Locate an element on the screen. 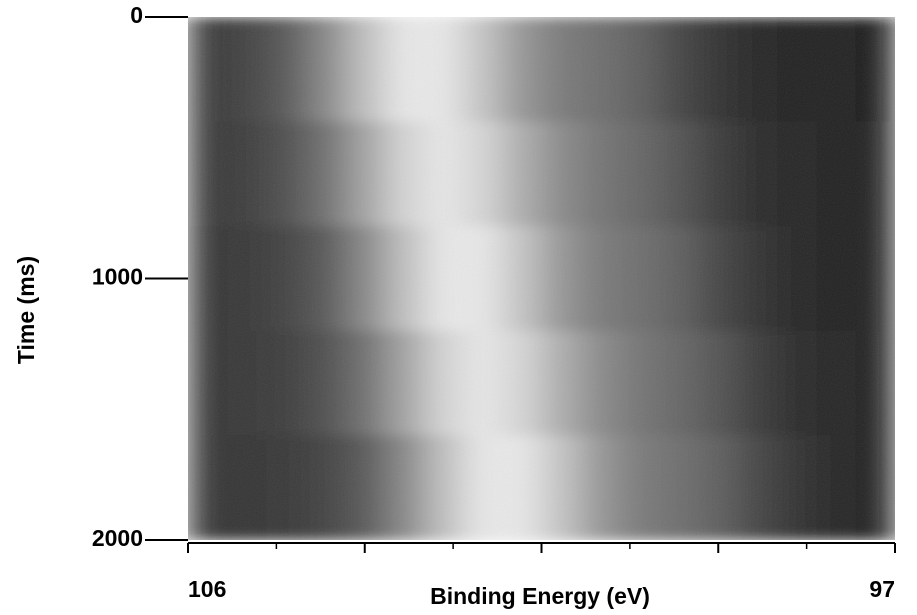 The height and width of the screenshot is (615, 917). x-tick-label: 106 is located at coordinates (207, 589).